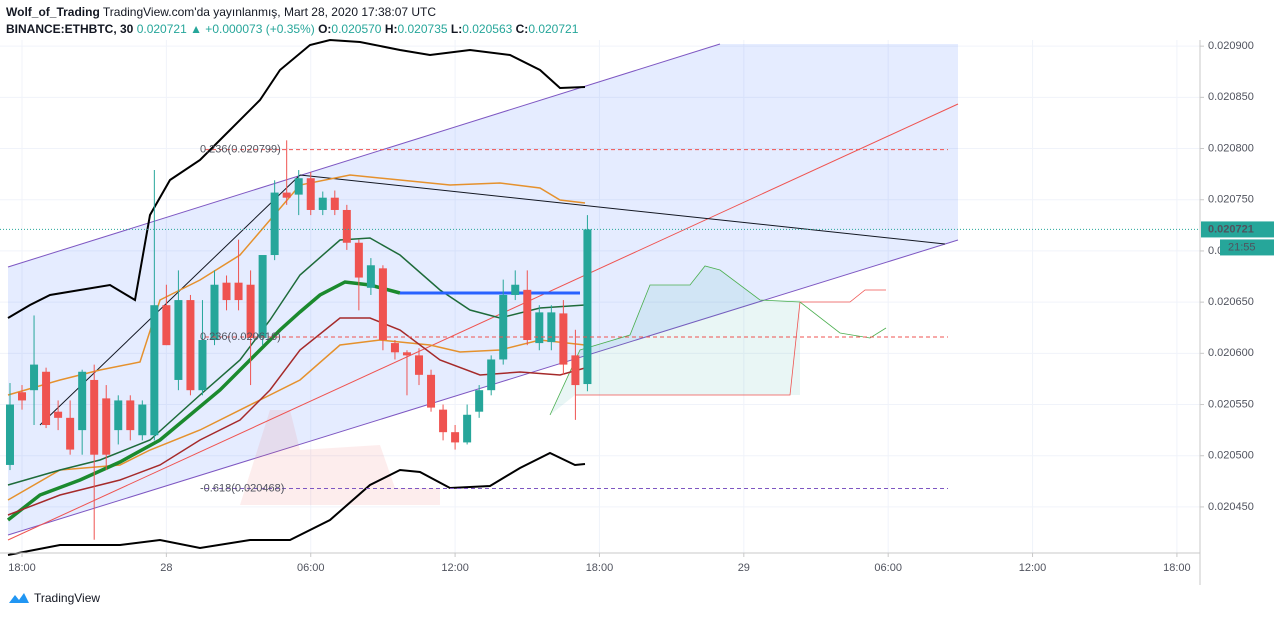  I want to click on symbol: BINANCE:ETHBTC, 30, so click(70, 29).